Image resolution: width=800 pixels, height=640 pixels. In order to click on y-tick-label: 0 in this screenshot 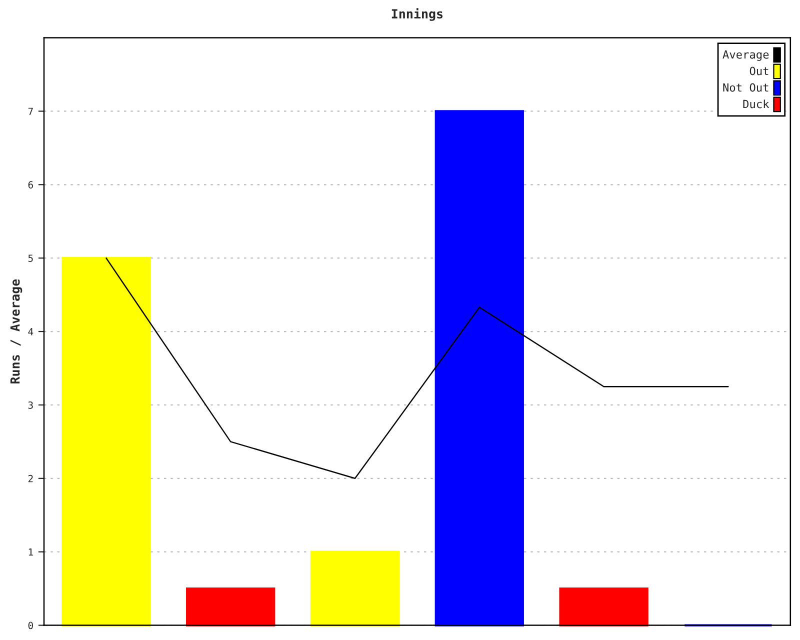, I will do `click(30, 626)`.